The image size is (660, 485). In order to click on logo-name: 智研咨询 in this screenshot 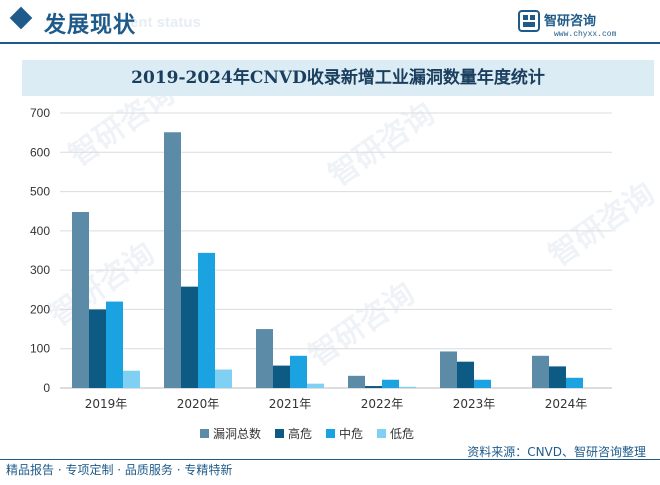, I will do `click(570, 21)`.